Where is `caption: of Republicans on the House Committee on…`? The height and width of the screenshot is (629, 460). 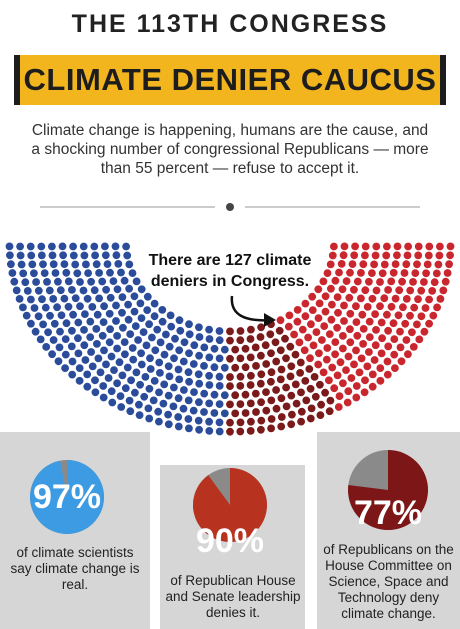
caption: of Republicans on the House Committee on… is located at coordinates (388, 581).